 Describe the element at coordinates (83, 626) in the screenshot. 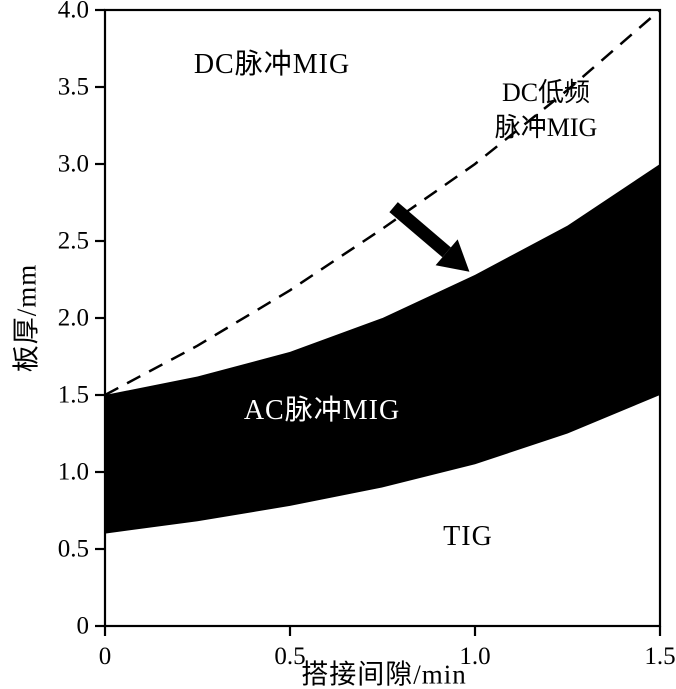

I see `y-tick-label: 0` at that location.